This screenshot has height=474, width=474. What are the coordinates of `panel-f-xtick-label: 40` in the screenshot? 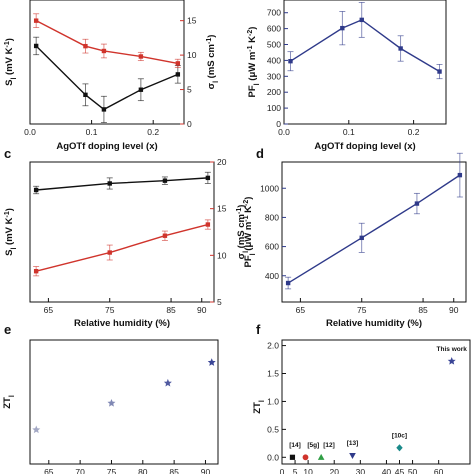 It's located at (387, 470).